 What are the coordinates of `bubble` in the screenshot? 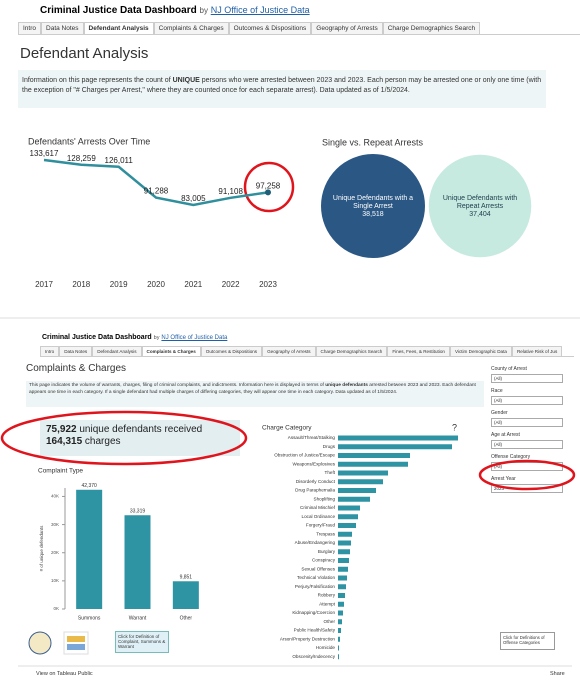 It's located at (373, 206).